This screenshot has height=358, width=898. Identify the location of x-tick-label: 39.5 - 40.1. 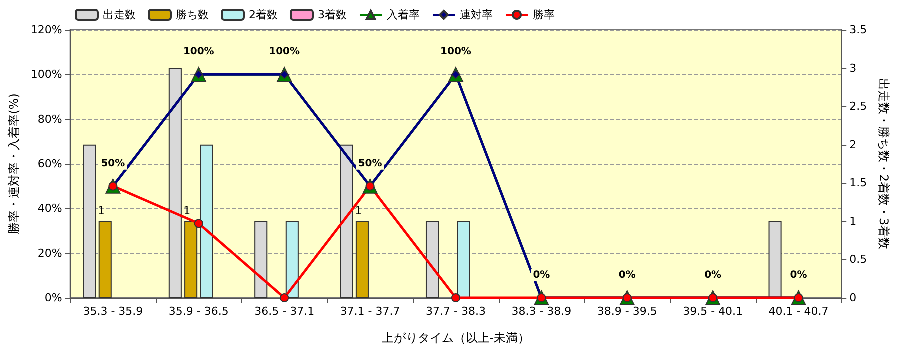
(713, 311).